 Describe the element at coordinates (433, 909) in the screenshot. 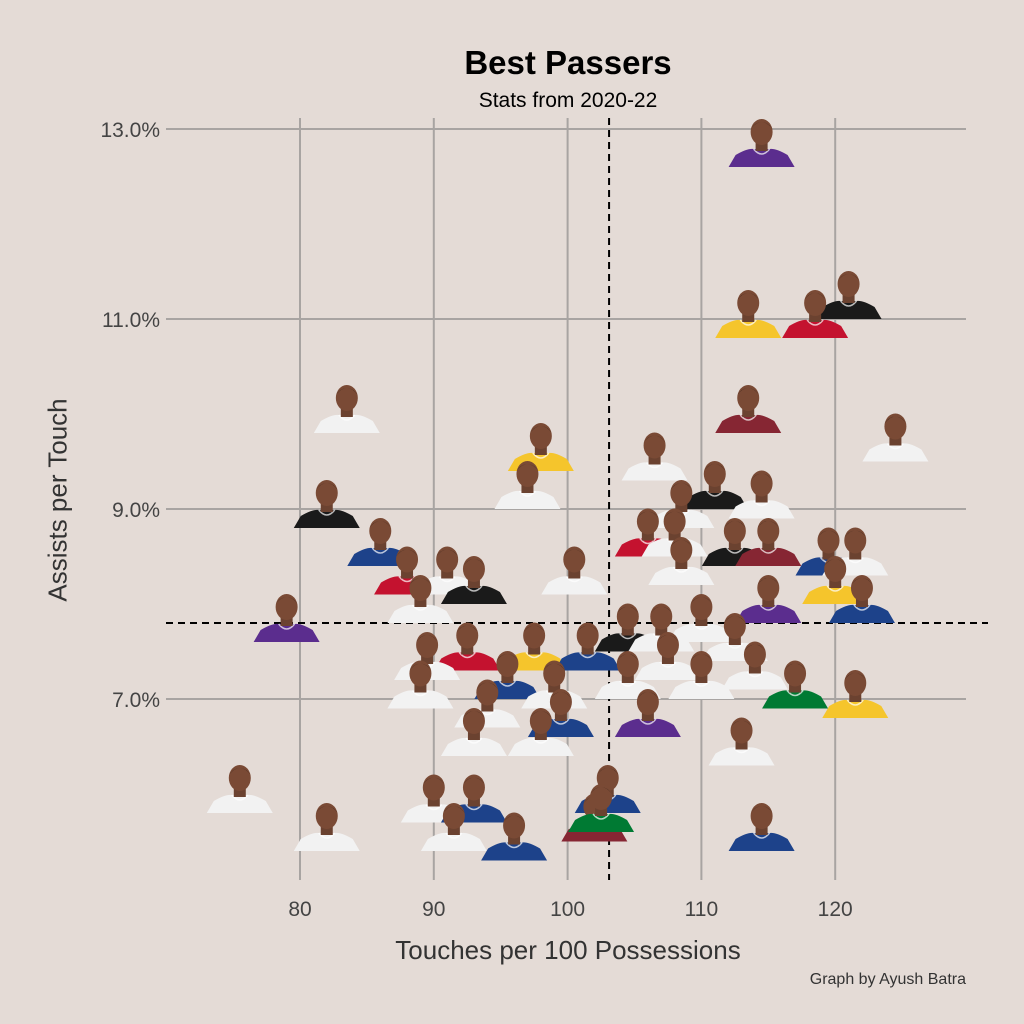

I see `x-tick-label: 90` at that location.